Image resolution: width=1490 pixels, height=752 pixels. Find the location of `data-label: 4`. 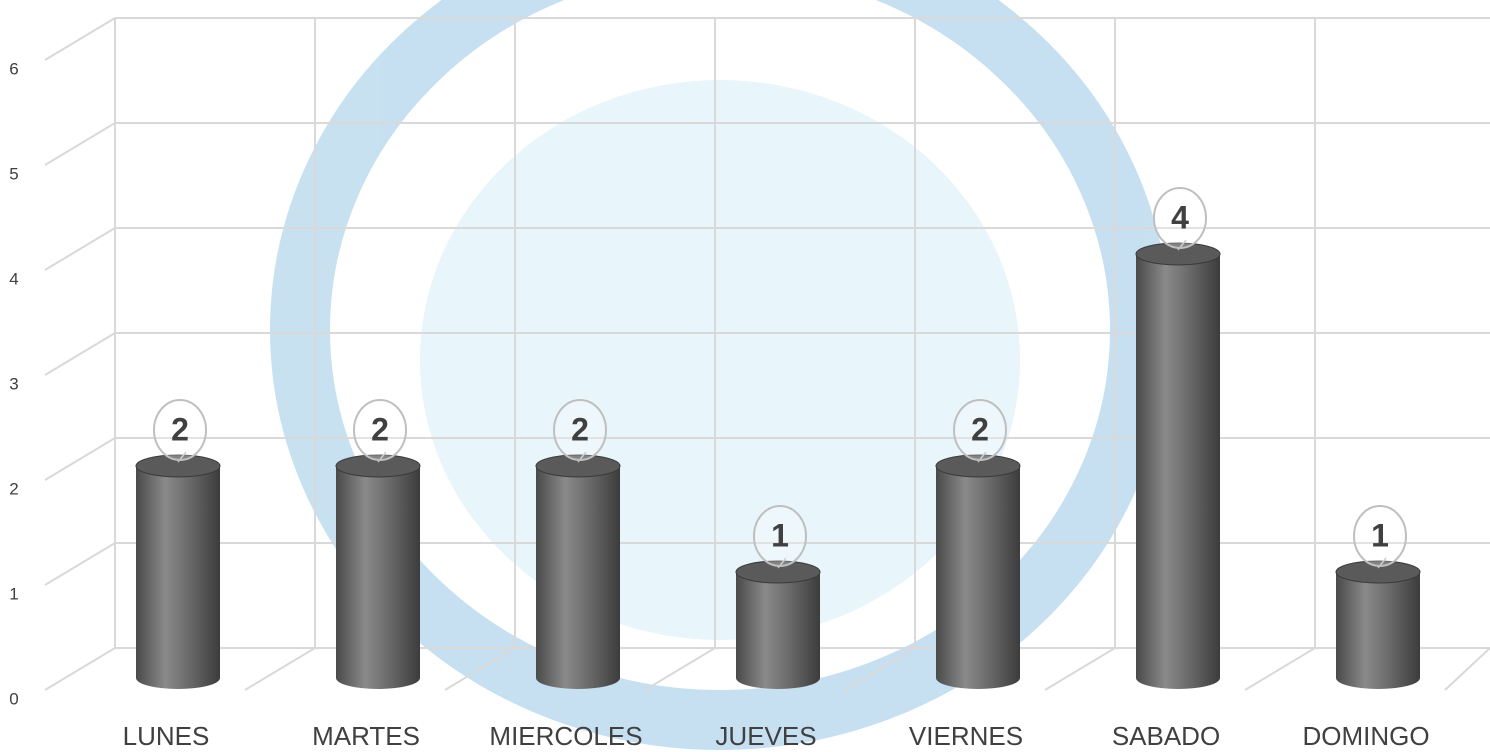

data-label: 4 is located at coordinates (1180, 217).